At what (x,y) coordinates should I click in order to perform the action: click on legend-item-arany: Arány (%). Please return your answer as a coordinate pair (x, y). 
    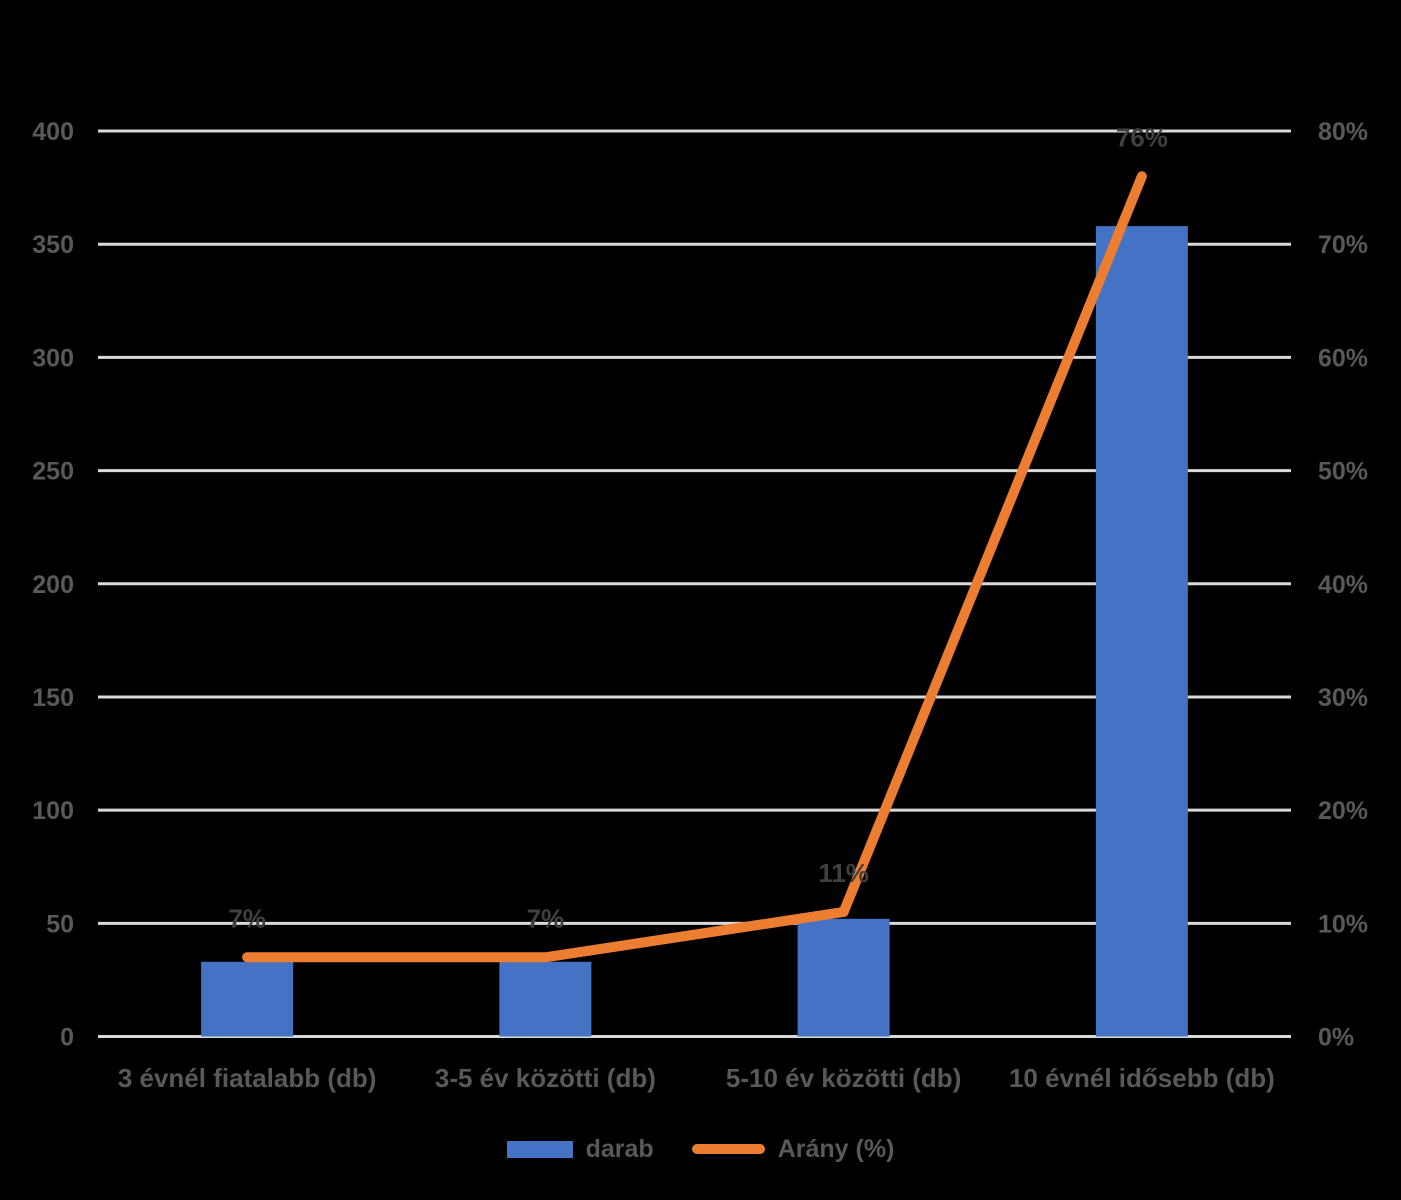
    Looking at the image, I should click on (793, 1148).